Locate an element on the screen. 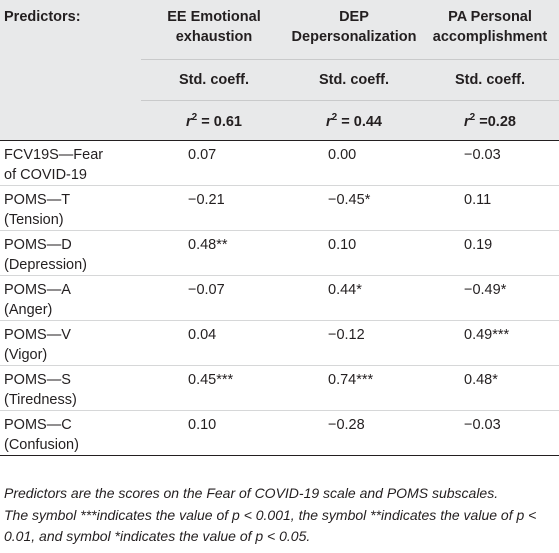 The width and height of the screenshot is (559, 553). table-row: POMS—D (Depression) 0.48** 0.10 0.19 is located at coordinates (279, 253).